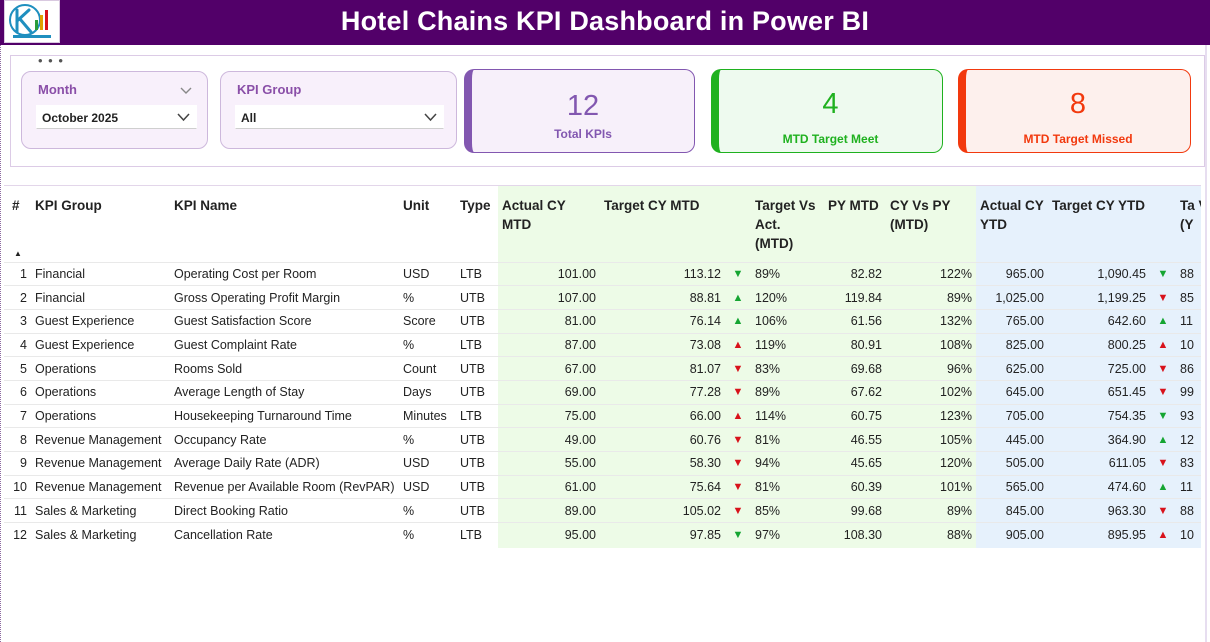 The image size is (1210, 642). Describe the element at coordinates (17, 392) in the screenshot. I see `row-number: 6` at that location.